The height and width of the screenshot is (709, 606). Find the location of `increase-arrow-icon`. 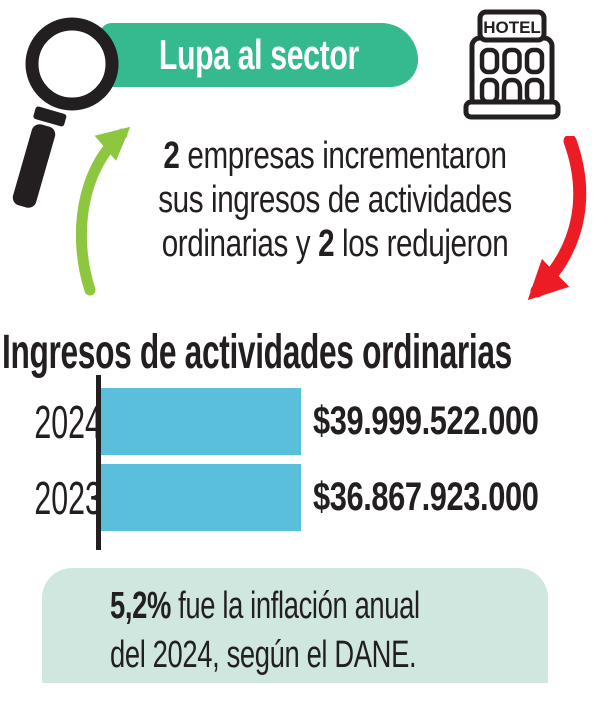

increase-arrow-icon is located at coordinates (103, 211).